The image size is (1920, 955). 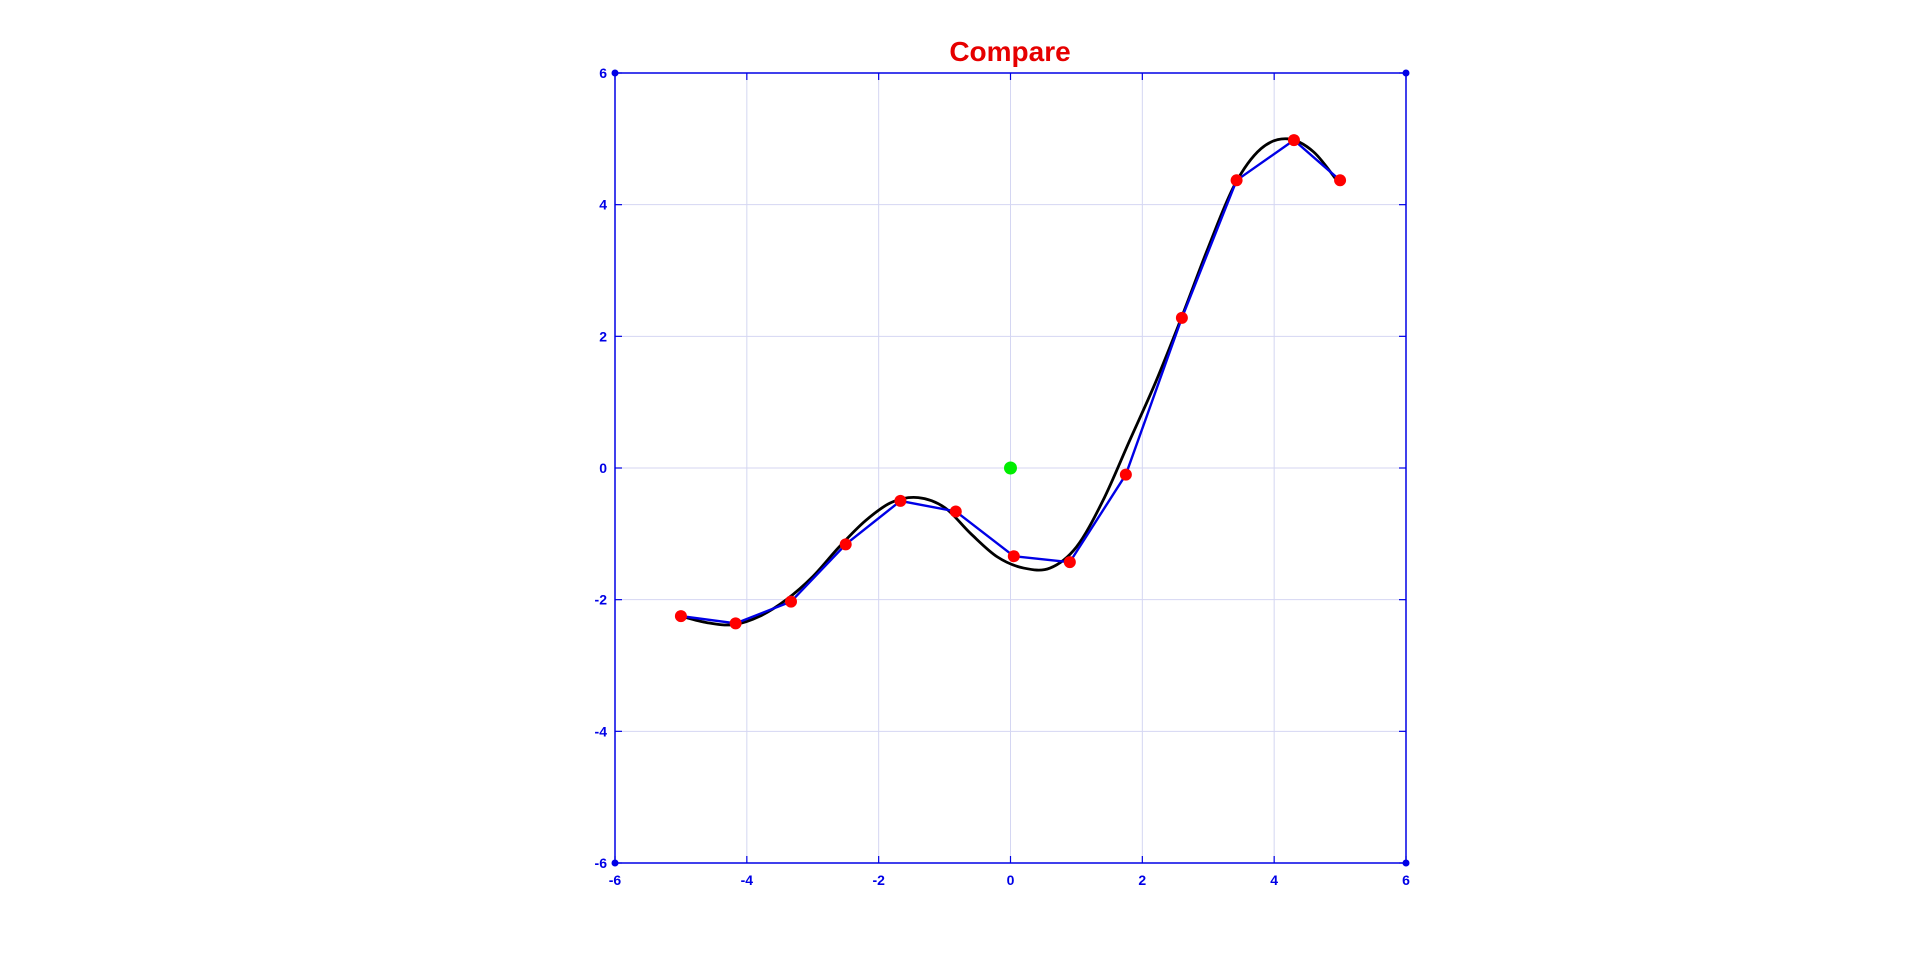 What do you see at coordinates (747, 880) in the screenshot?
I see `x-tick-label: -4` at bounding box center [747, 880].